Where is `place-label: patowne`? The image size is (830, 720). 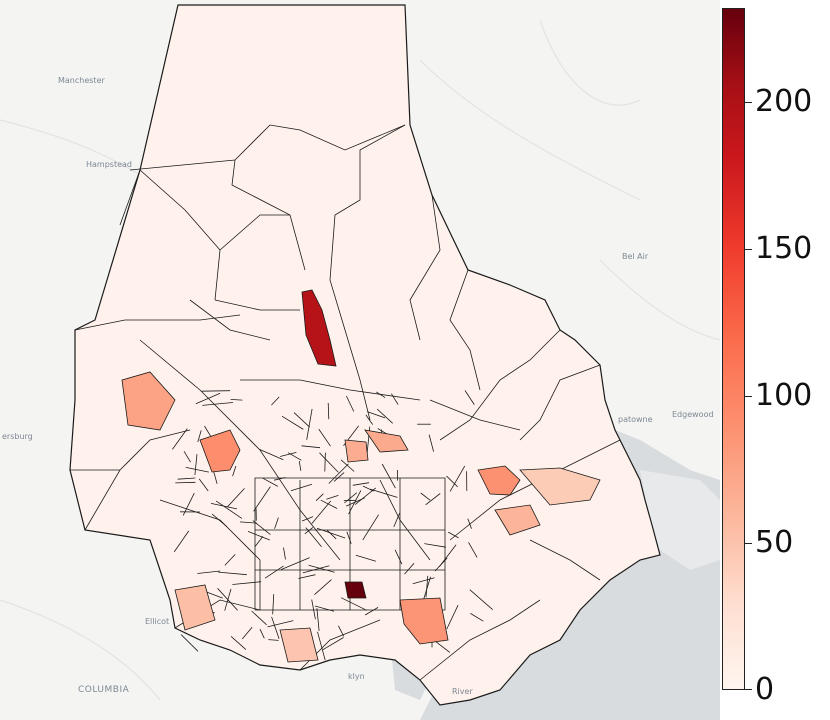 place-label: patowne is located at coordinates (635, 419).